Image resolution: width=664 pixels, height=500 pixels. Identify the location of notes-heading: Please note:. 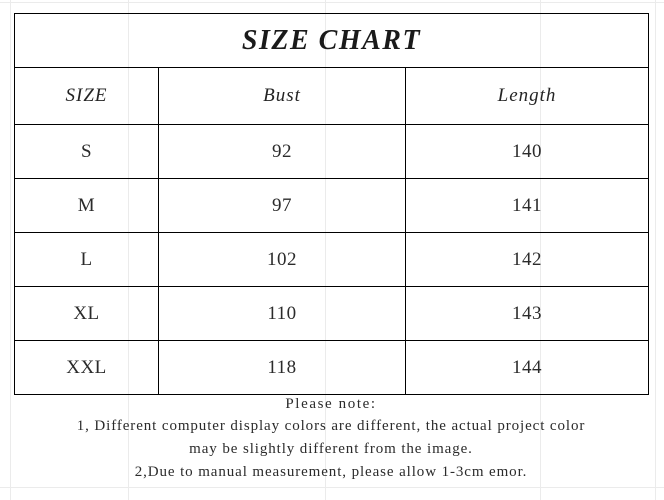
(331, 404).